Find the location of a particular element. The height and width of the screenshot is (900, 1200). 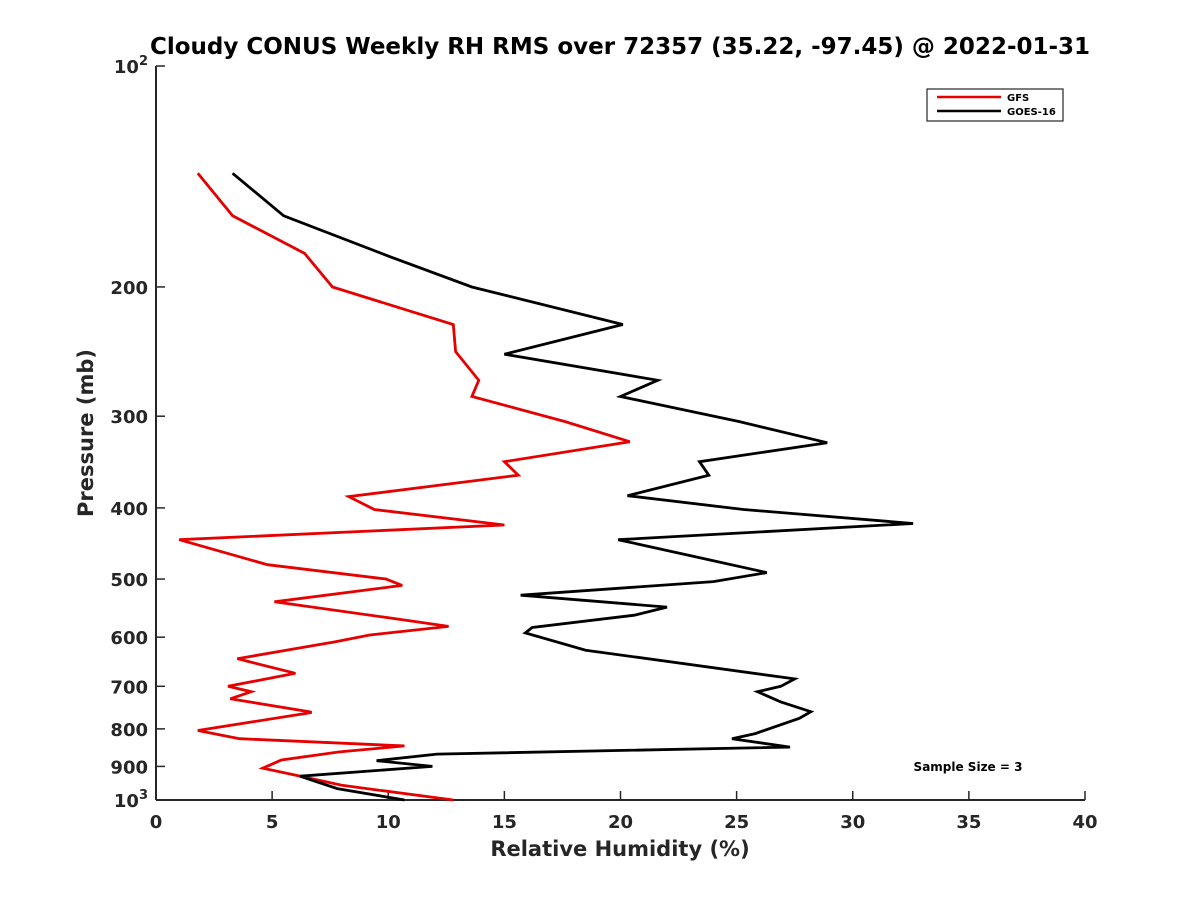

legend-label-goes16: GOES-16 is located at coordinates (1031, 112).